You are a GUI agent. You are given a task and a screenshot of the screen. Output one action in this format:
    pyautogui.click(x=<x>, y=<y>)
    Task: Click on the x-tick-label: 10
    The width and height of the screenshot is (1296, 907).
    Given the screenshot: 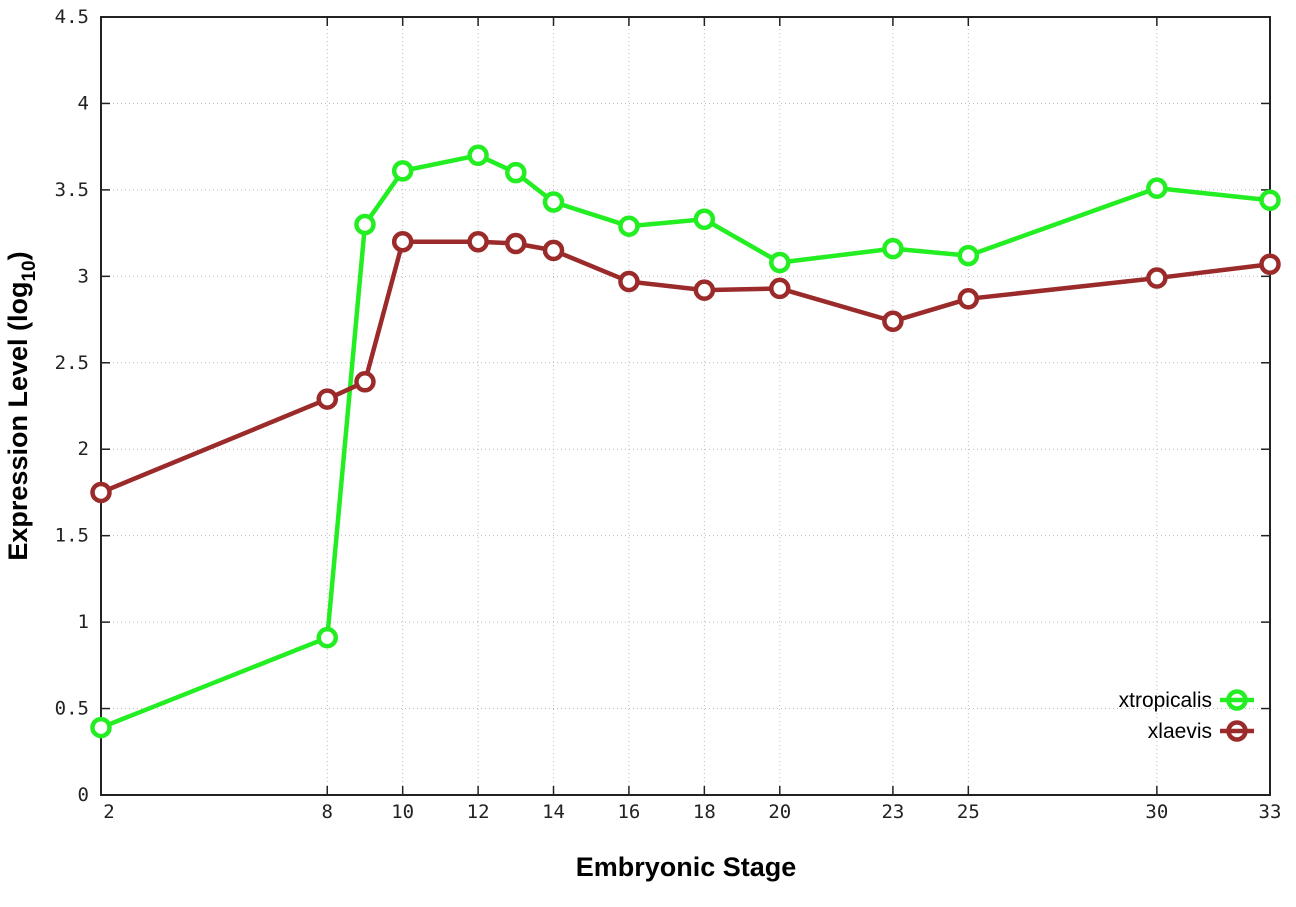 What is the action you would take?
    pyautogui.click(x=402, y=812)
    